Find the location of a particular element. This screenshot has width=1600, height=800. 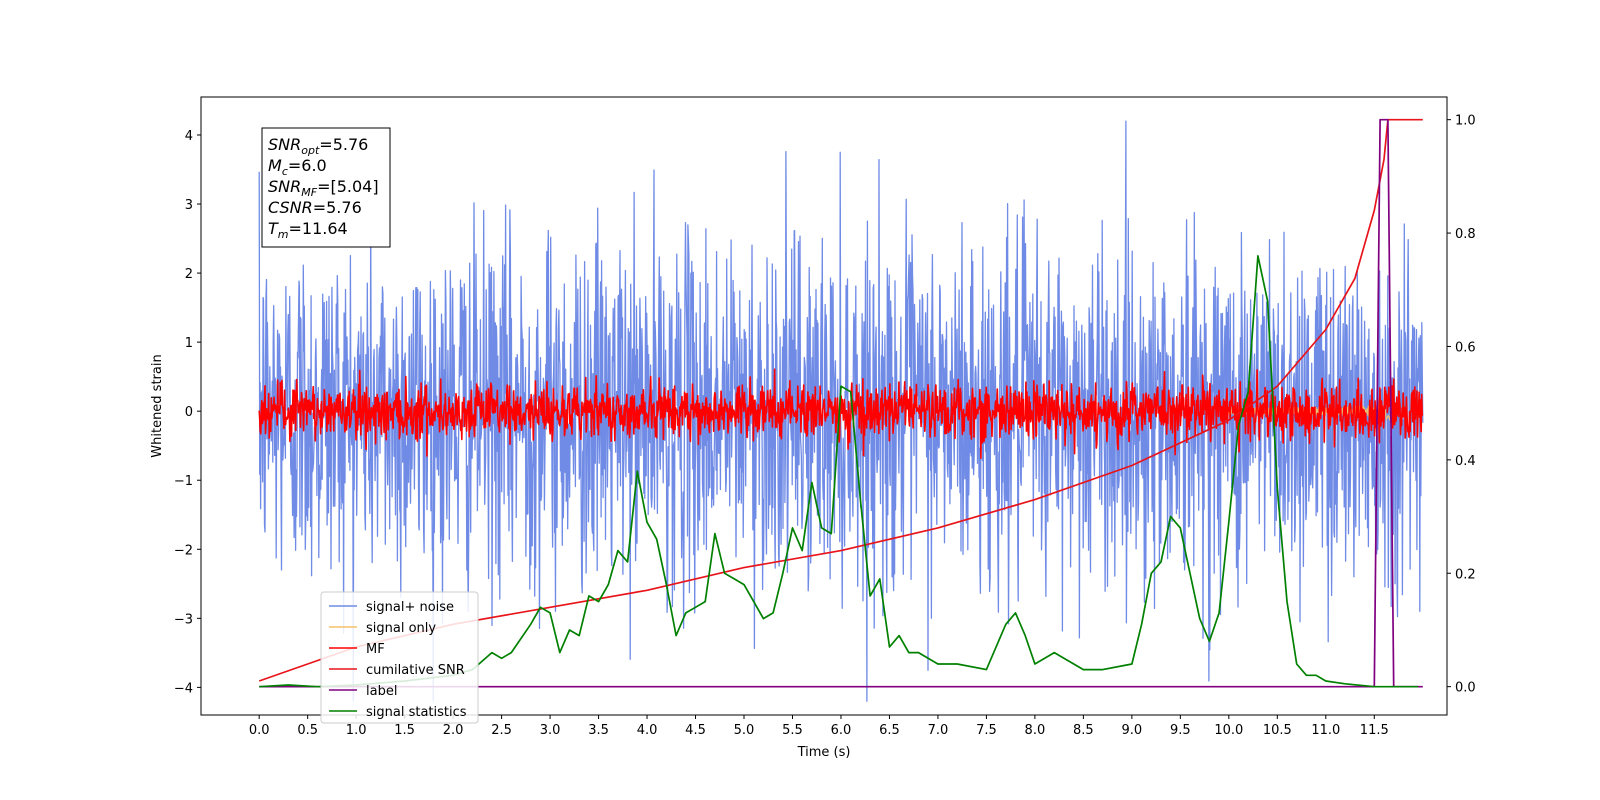

x-tick-label: 5.5 is located at coordinates (792, 730).